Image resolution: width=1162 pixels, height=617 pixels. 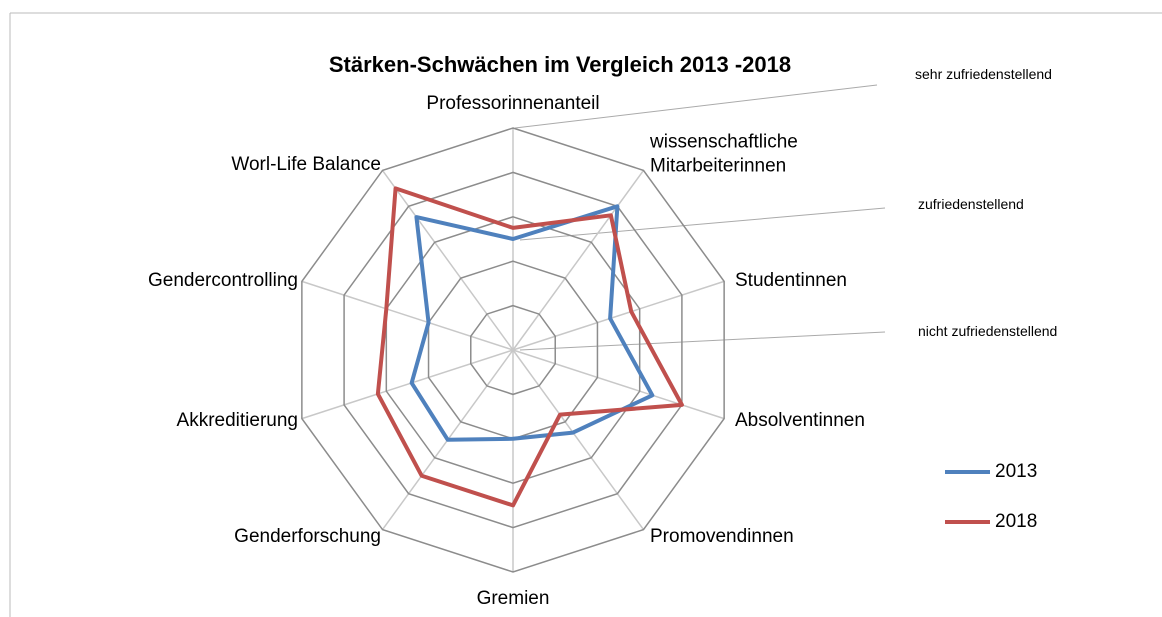 What do you see at coordinates (307, 536) in the screenshot?
I see `axis-label: Genderforschung` at bounding box center [307, 536].